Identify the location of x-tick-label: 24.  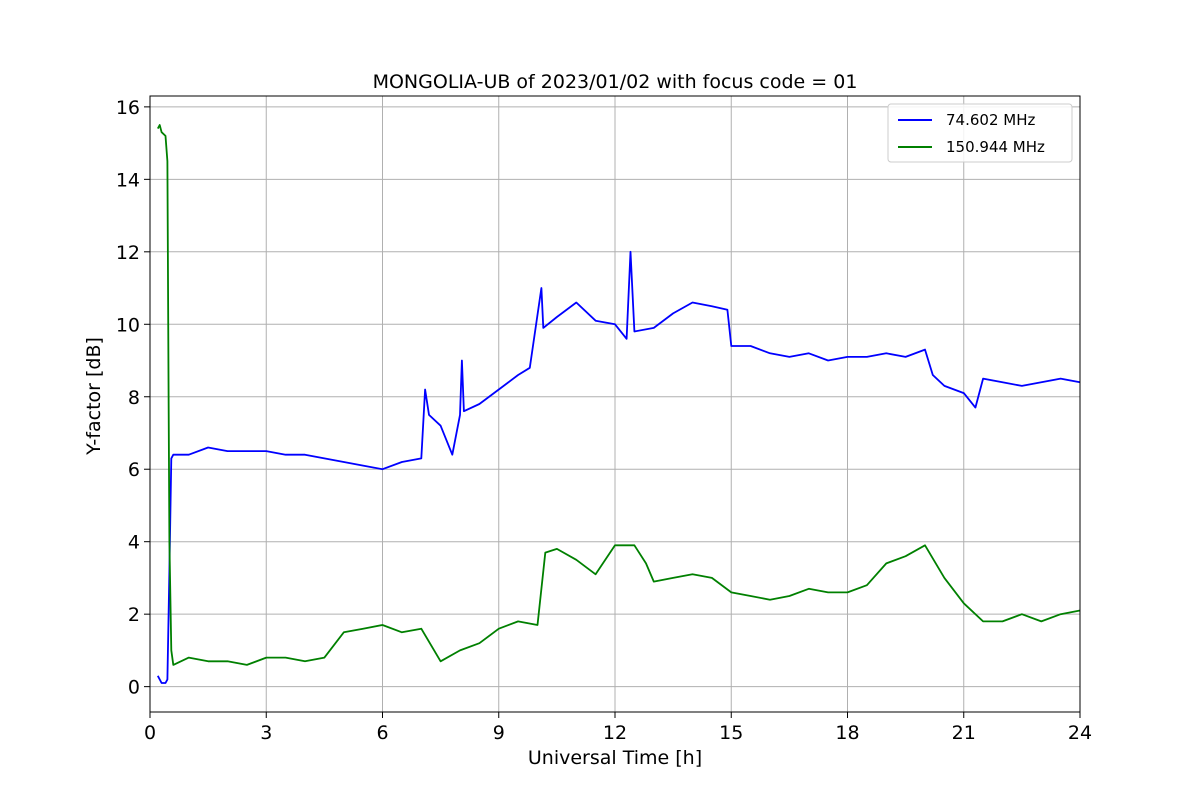
(1080, 733).